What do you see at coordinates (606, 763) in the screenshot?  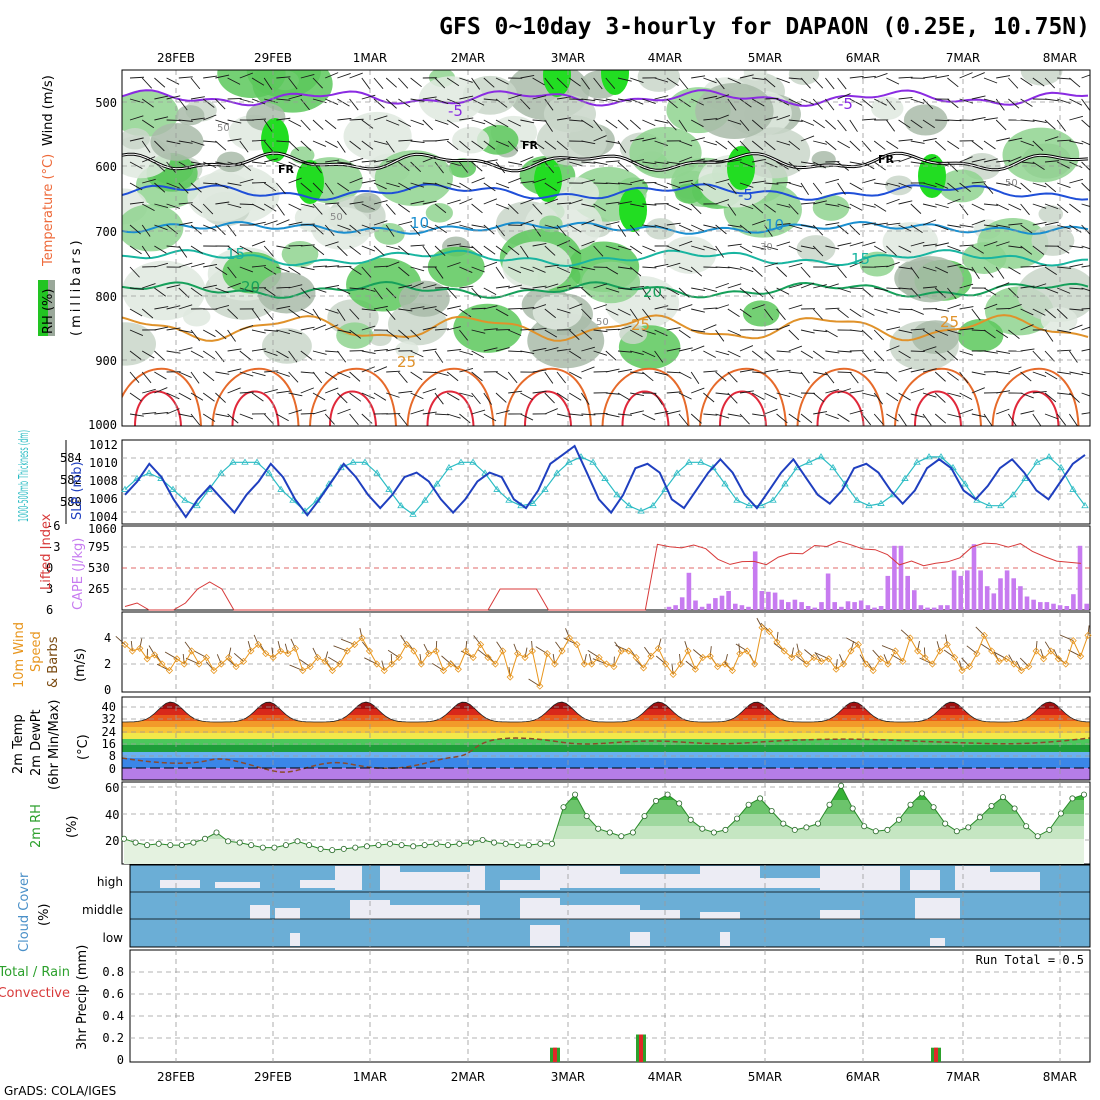 I see `temp-band` at bounding box center [606, 763].